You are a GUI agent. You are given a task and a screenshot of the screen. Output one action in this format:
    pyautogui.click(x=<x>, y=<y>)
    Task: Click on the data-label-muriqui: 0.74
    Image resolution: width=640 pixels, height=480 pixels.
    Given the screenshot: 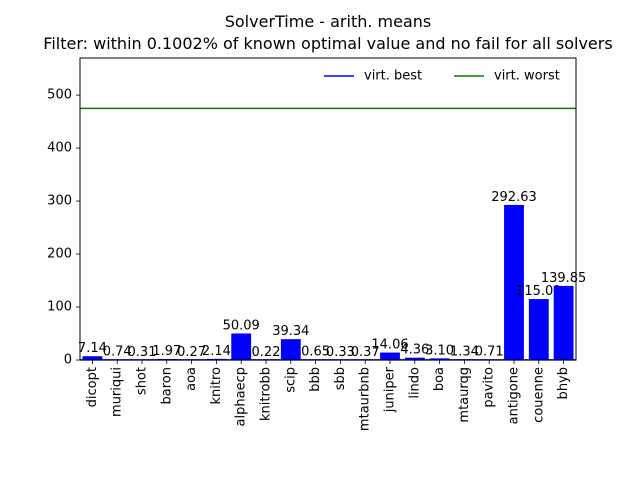 What is the action you would take?
    pyautogui.click(x=117, y=352)
    